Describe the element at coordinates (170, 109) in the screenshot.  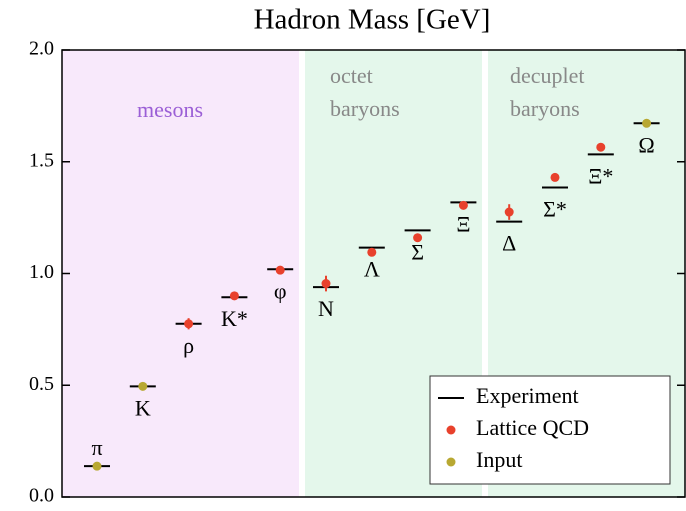
I see `region-label: mesons` at that location.